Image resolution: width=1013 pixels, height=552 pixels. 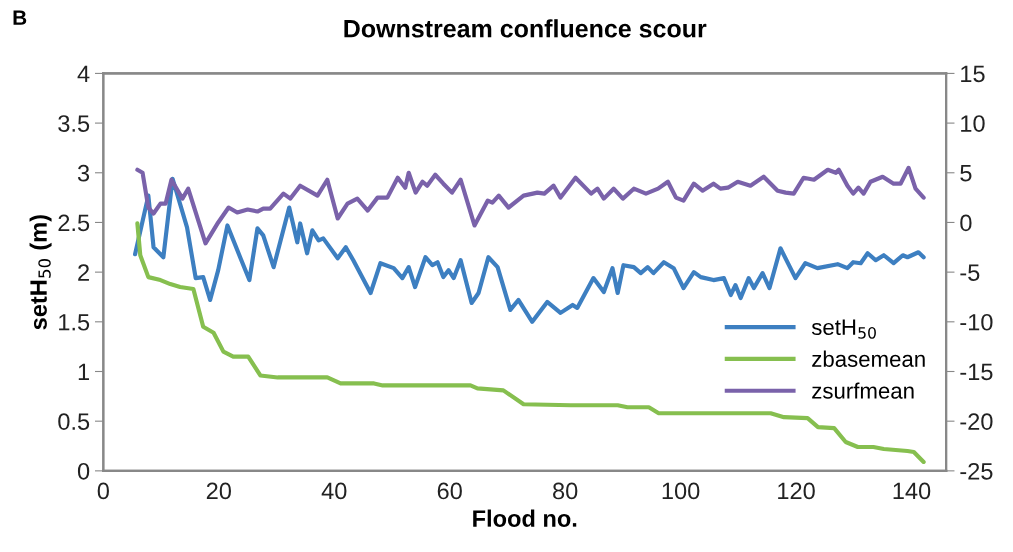 I want to click on x-tick-label: 140, so click(x=912, y=491).